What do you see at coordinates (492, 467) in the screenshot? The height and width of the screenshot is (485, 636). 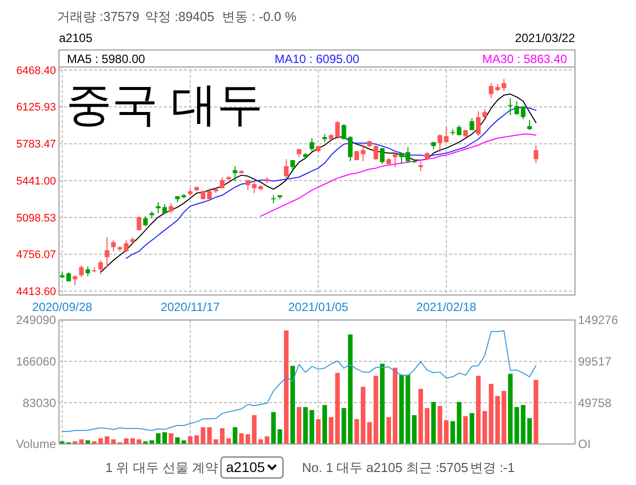 I see `text: 변경 :-1` at bounding box center [492, 467].